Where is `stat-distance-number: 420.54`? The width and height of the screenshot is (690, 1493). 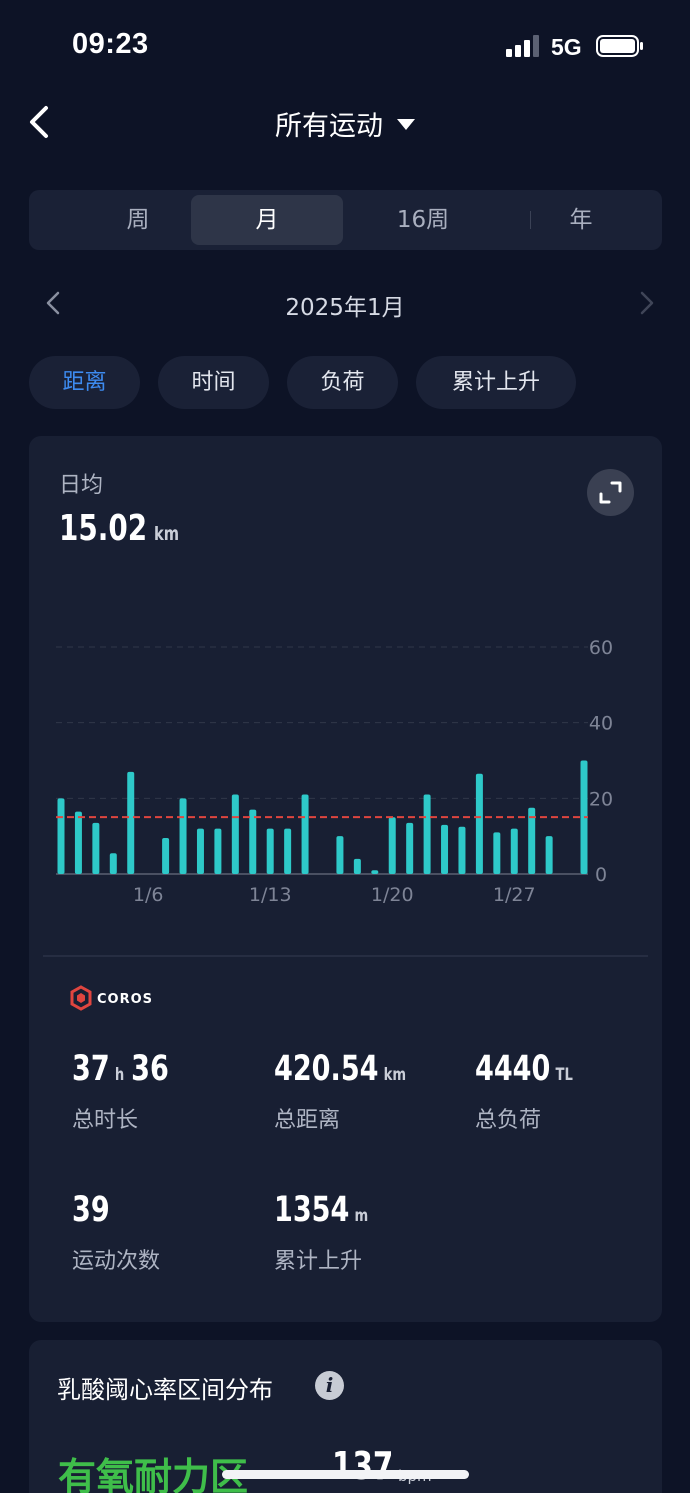 stat-distance-number: 420.54 is located at coordinates (326, 1069).